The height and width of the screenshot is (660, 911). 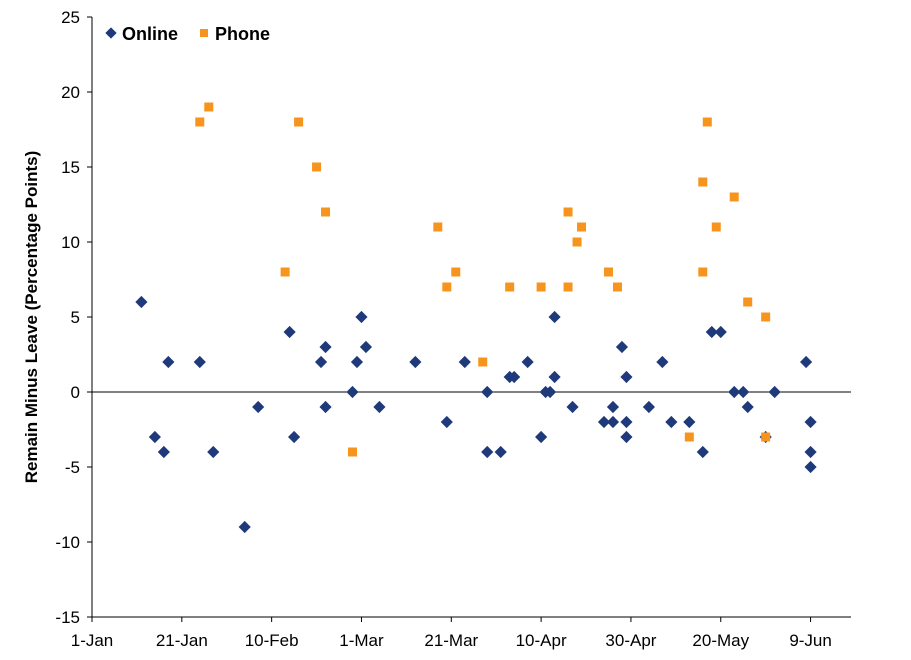 I want to click on x-tick-label: 9-Jun, so click(x=810, y=640).